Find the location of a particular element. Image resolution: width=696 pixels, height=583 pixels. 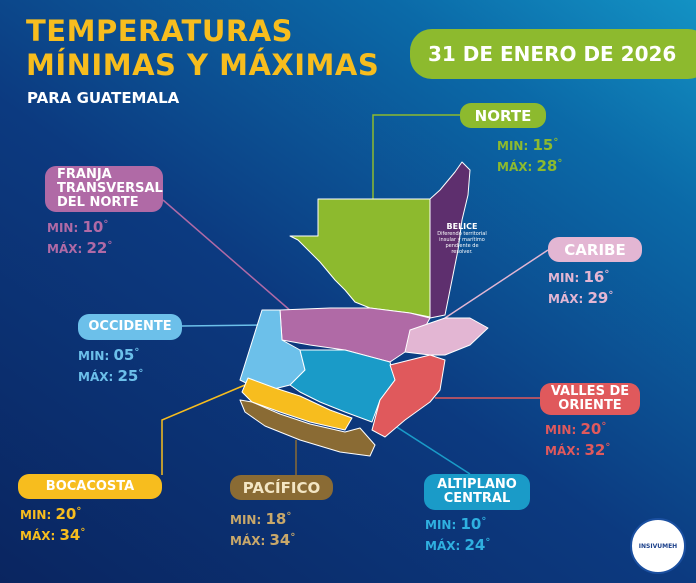

subtitle: PARA GUATEMALA is located at coordinates (103, 98).